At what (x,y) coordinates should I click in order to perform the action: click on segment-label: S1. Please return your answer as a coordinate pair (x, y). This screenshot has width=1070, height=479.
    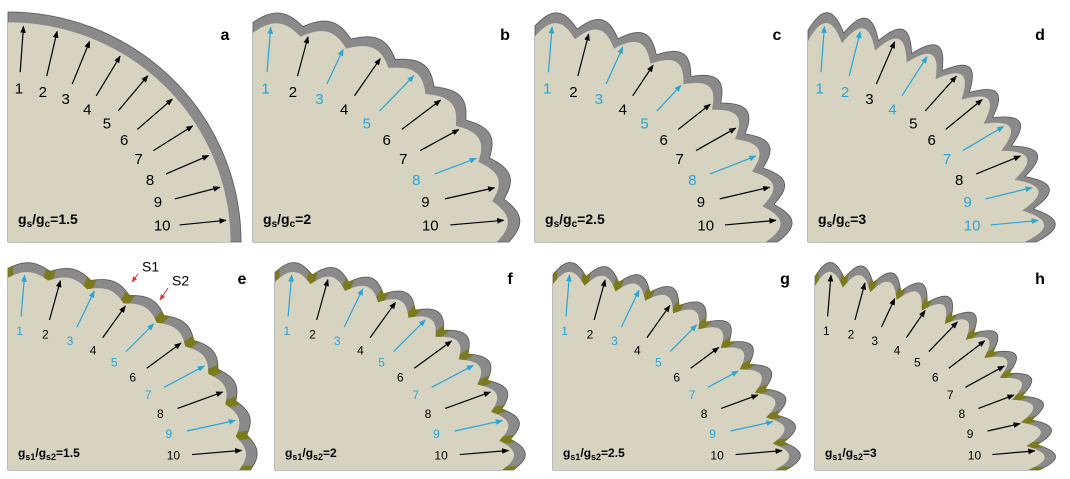
    Looking at the image, I should click on (150, 267).